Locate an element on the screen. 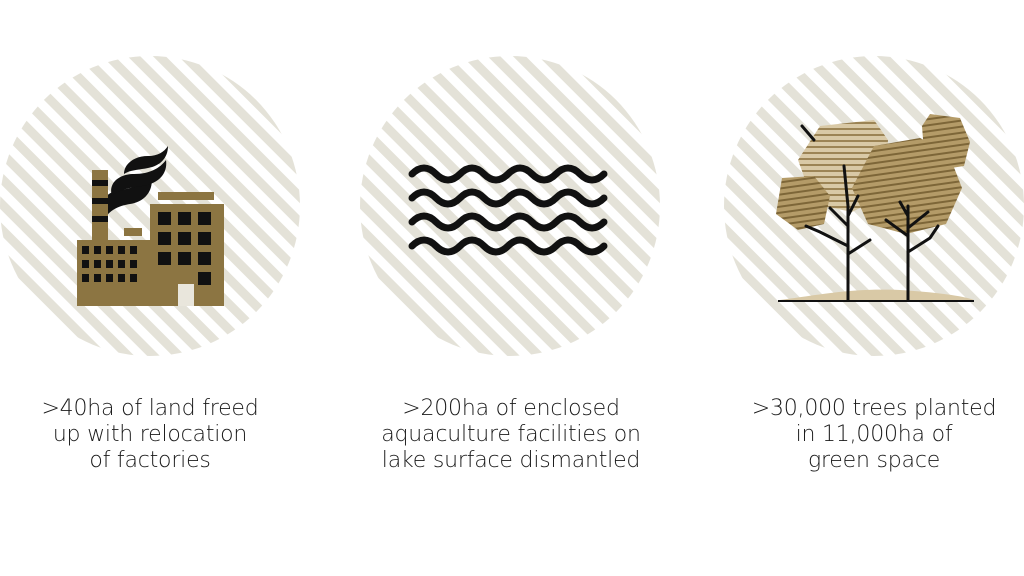  caption-line: lake surface dismantled is located at coordinates (511, 460).